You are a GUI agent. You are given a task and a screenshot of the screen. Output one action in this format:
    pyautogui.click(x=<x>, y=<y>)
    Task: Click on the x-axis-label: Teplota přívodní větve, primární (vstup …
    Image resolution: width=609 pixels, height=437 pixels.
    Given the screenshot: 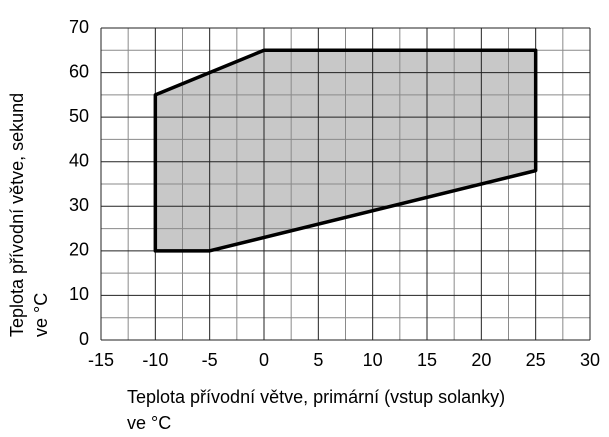 What is the action you would take?
    pyautogui.click(x=316, y=397)
    